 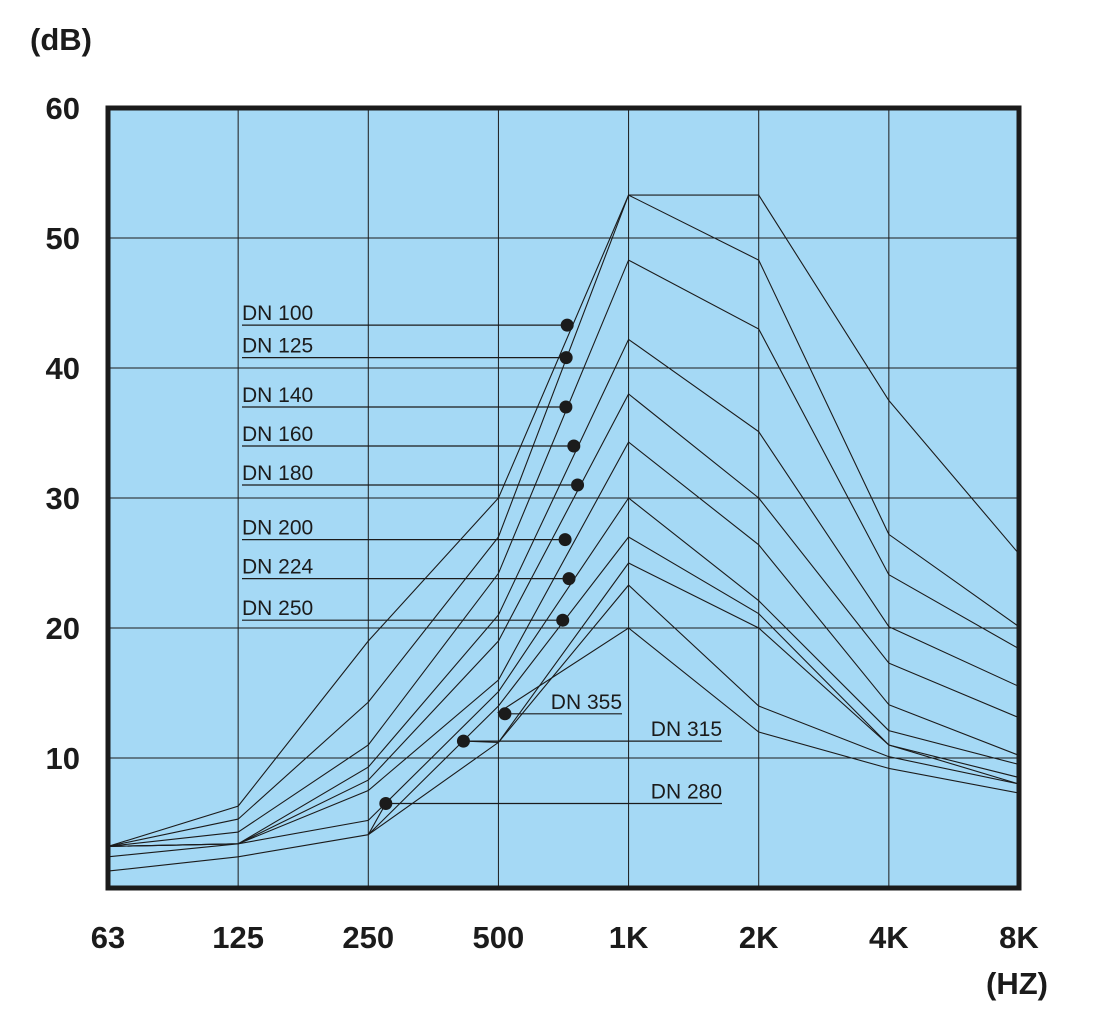 What do you see at coordinates (499, 937) in the screenshot?
I see `x-tick-label: 500` at bounding box center [499, 937].